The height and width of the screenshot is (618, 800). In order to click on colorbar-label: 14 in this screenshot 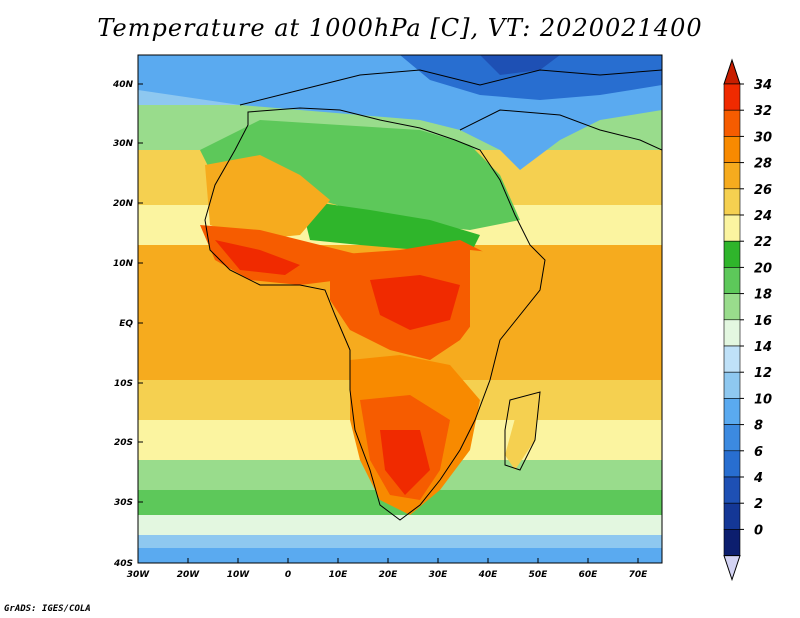, I will do `click(763, 347)`.